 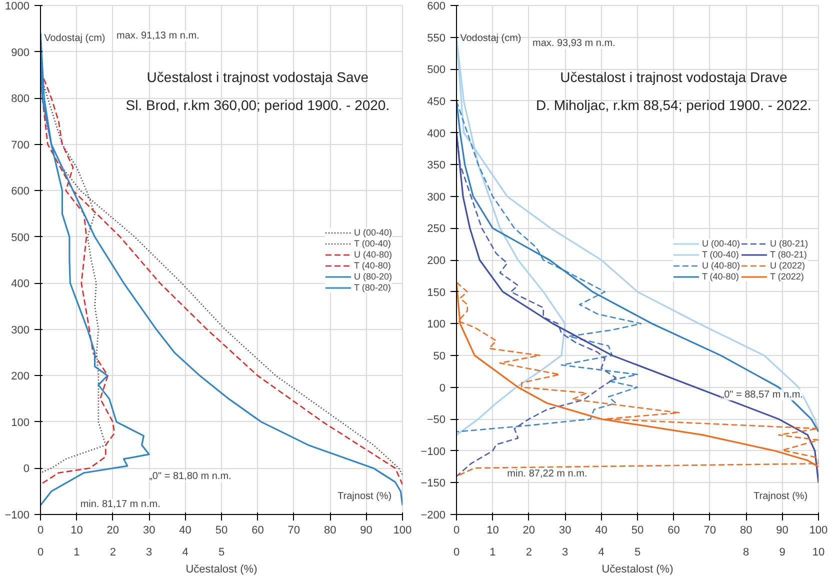 What do you see at coordinates (257, 76) in the screenshot?
I see `text: Učestalost i trajnost vodostaja Save` at bounding box center [257, 76].